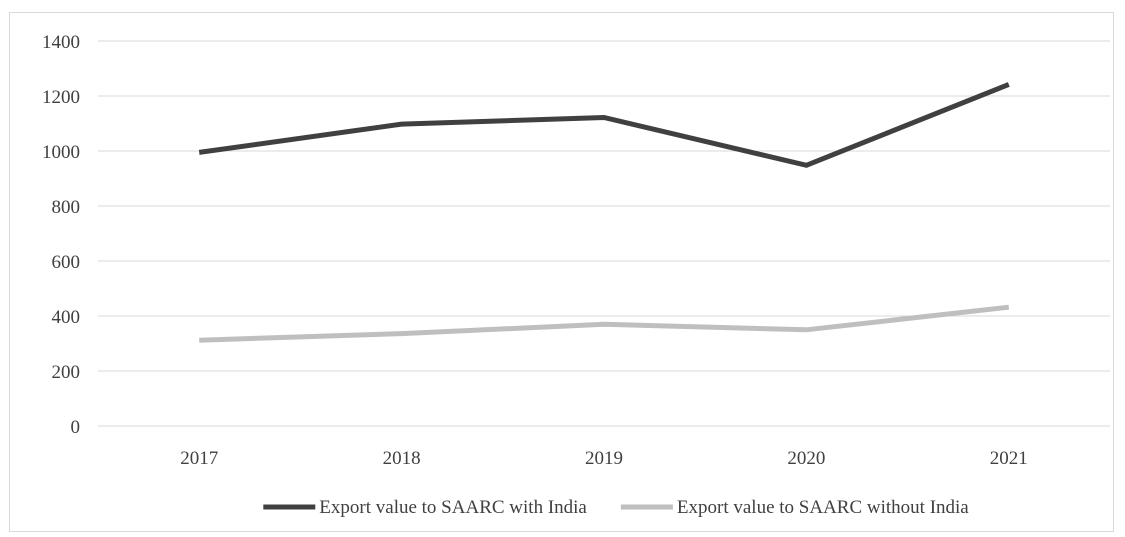 This screenshot has width=1125, height=537. What do you see at coordinates (453, 507) in the screenshot?
I see `legend-label: Export value to SAARC with India` at bounding box center [453, 507].